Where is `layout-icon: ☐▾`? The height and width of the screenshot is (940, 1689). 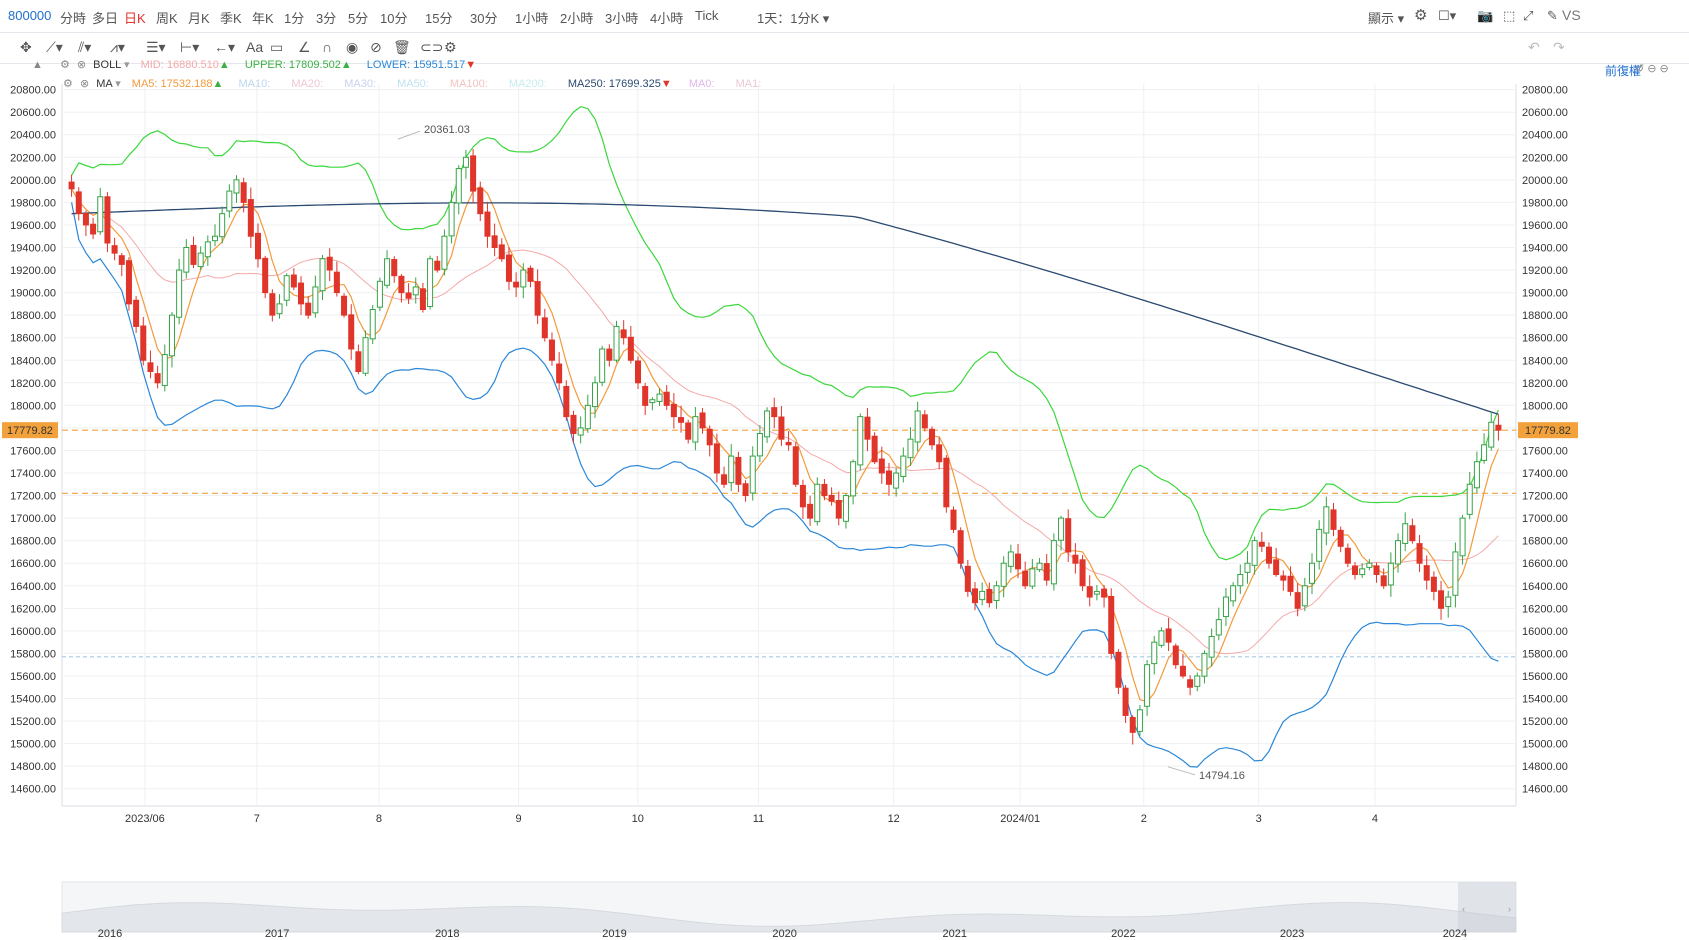 layout-icon: ☐▾ is located at coordinates (1447, 15).